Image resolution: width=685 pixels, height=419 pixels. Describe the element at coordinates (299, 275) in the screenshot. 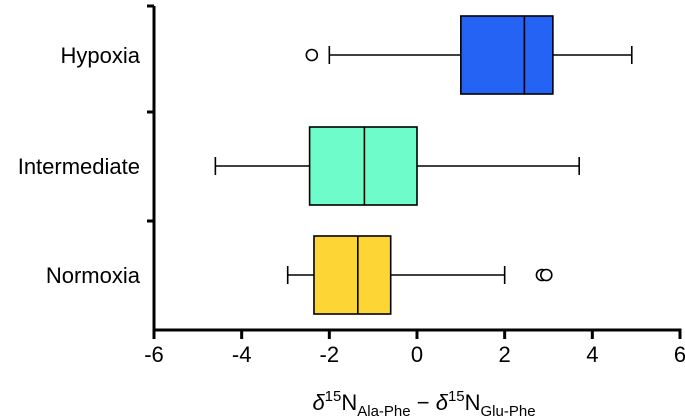

I see `box-normoxia: Normoxia` at that location.